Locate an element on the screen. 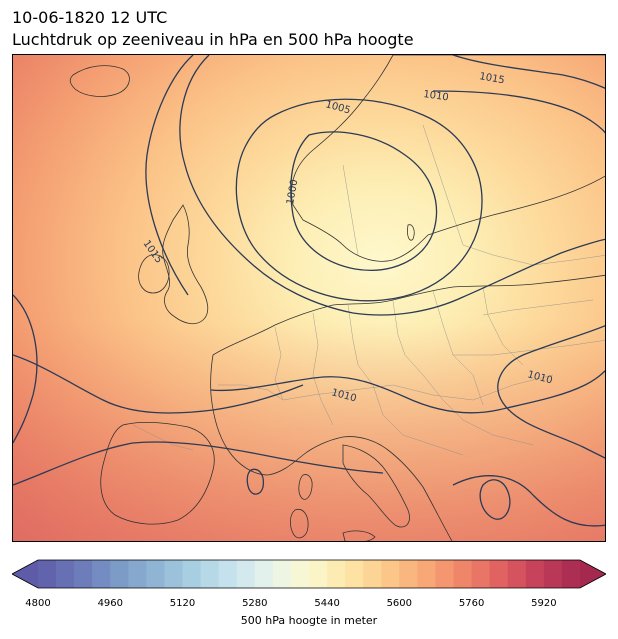 Image resolution: width=618 pixels, height=639 pixels. colorbar-label: 500 hPa hoogte in meter is located at coordinates (309, 620).